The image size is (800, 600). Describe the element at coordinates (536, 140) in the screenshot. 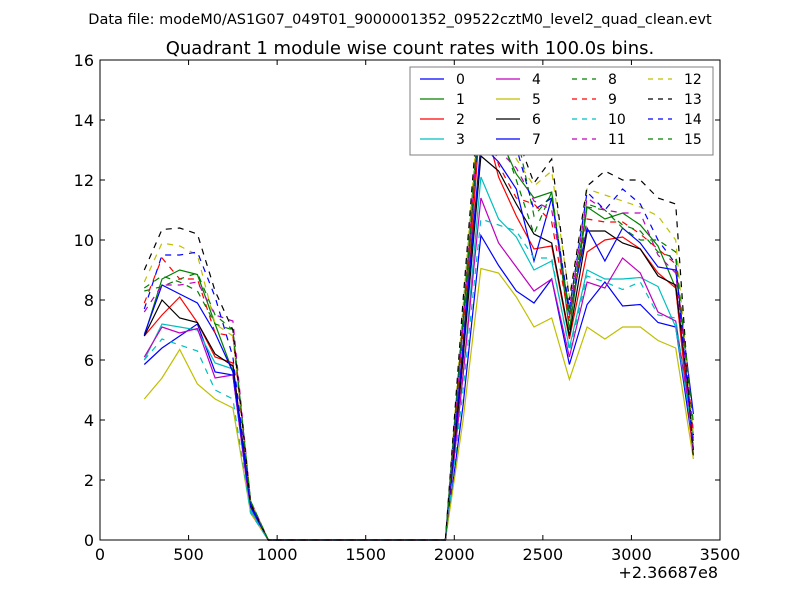

I see `legend-label: 7` at that location.